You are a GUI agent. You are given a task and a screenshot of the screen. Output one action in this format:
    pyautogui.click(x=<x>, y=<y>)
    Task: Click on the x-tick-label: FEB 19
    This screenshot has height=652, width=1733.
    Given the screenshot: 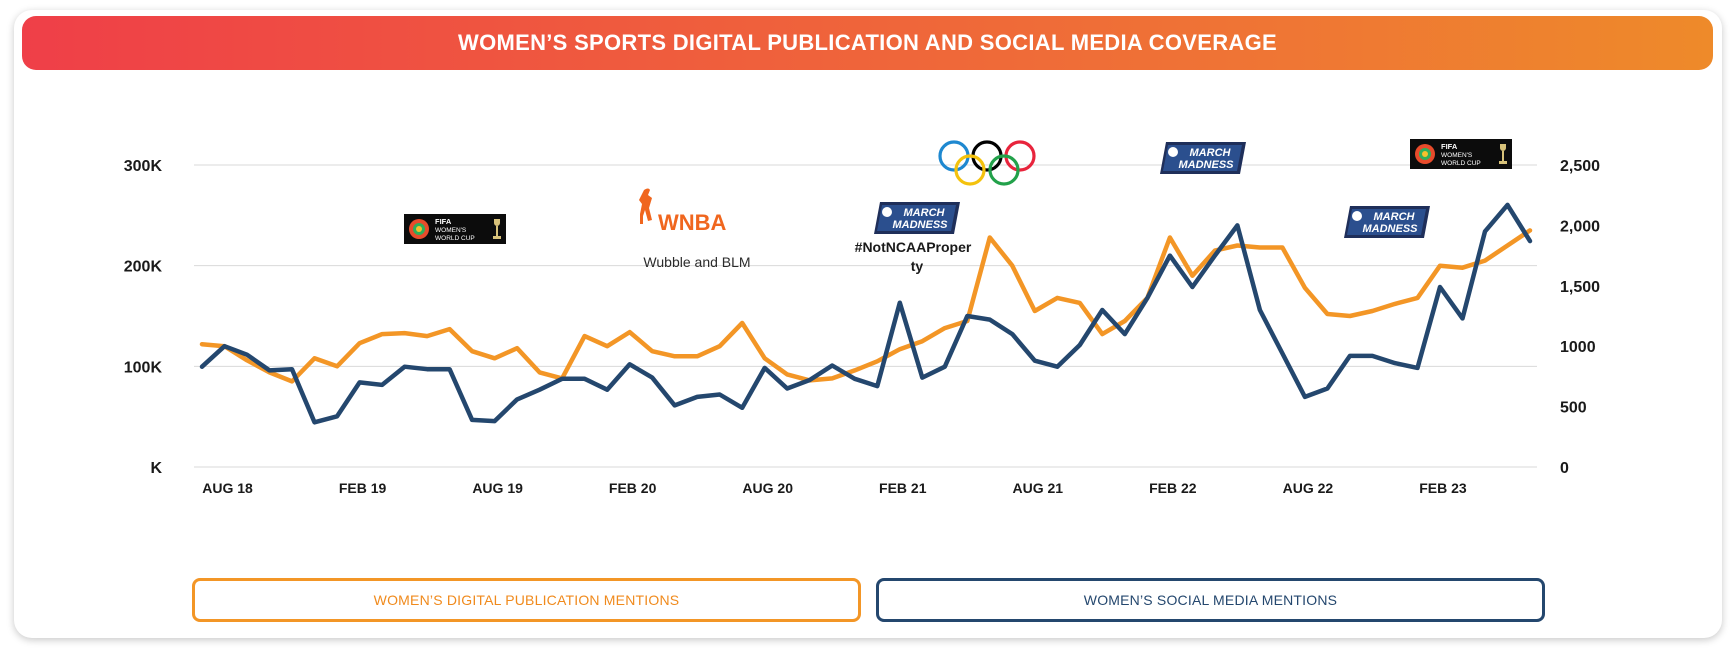 What is the action you would take?
    pyautogui.click(x=363, y=488)
    